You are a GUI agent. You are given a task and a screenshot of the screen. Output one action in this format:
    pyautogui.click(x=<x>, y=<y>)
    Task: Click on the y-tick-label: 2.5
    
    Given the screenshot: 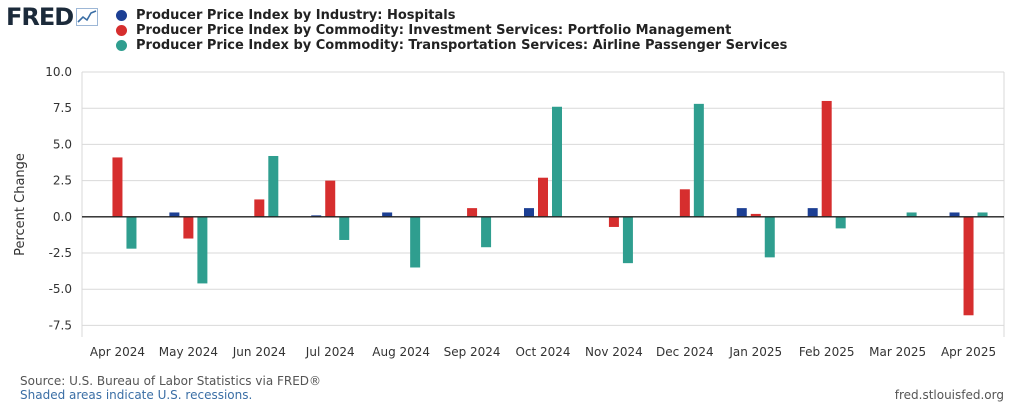 What is the action you would take?
    pyautogui.click(x=62, y=181)
    